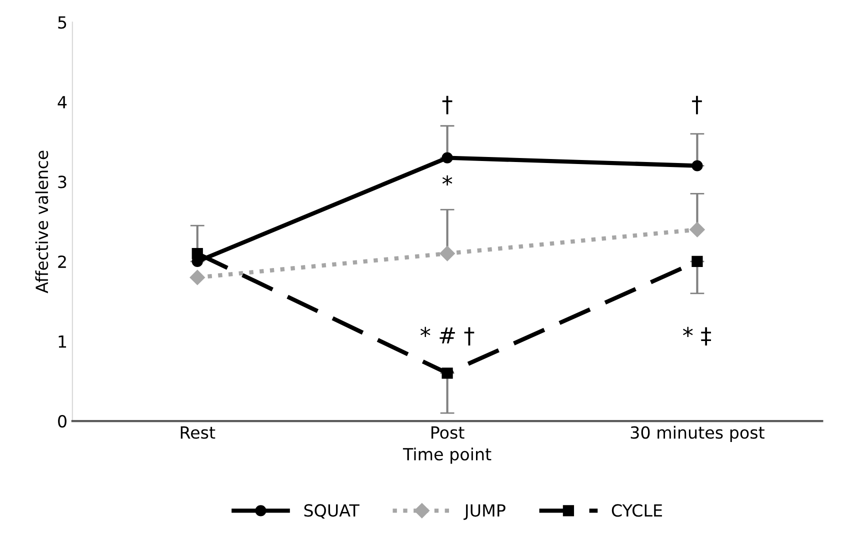 Image resolution: width=852 pixels, height=554 pixels. Describe the element at coordinates (447, 456) in the screenshot. I see `x-axis-title: Time point` at that location.